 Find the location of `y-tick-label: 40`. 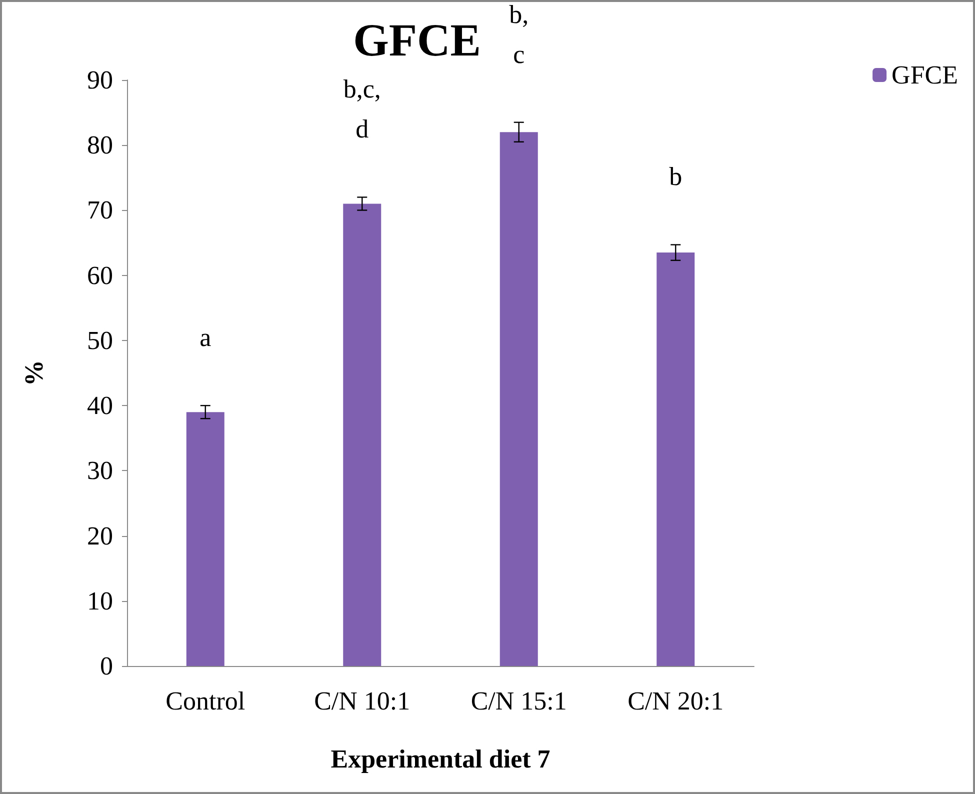

y-tick-label: 40 is located at coordinates (100, 405).